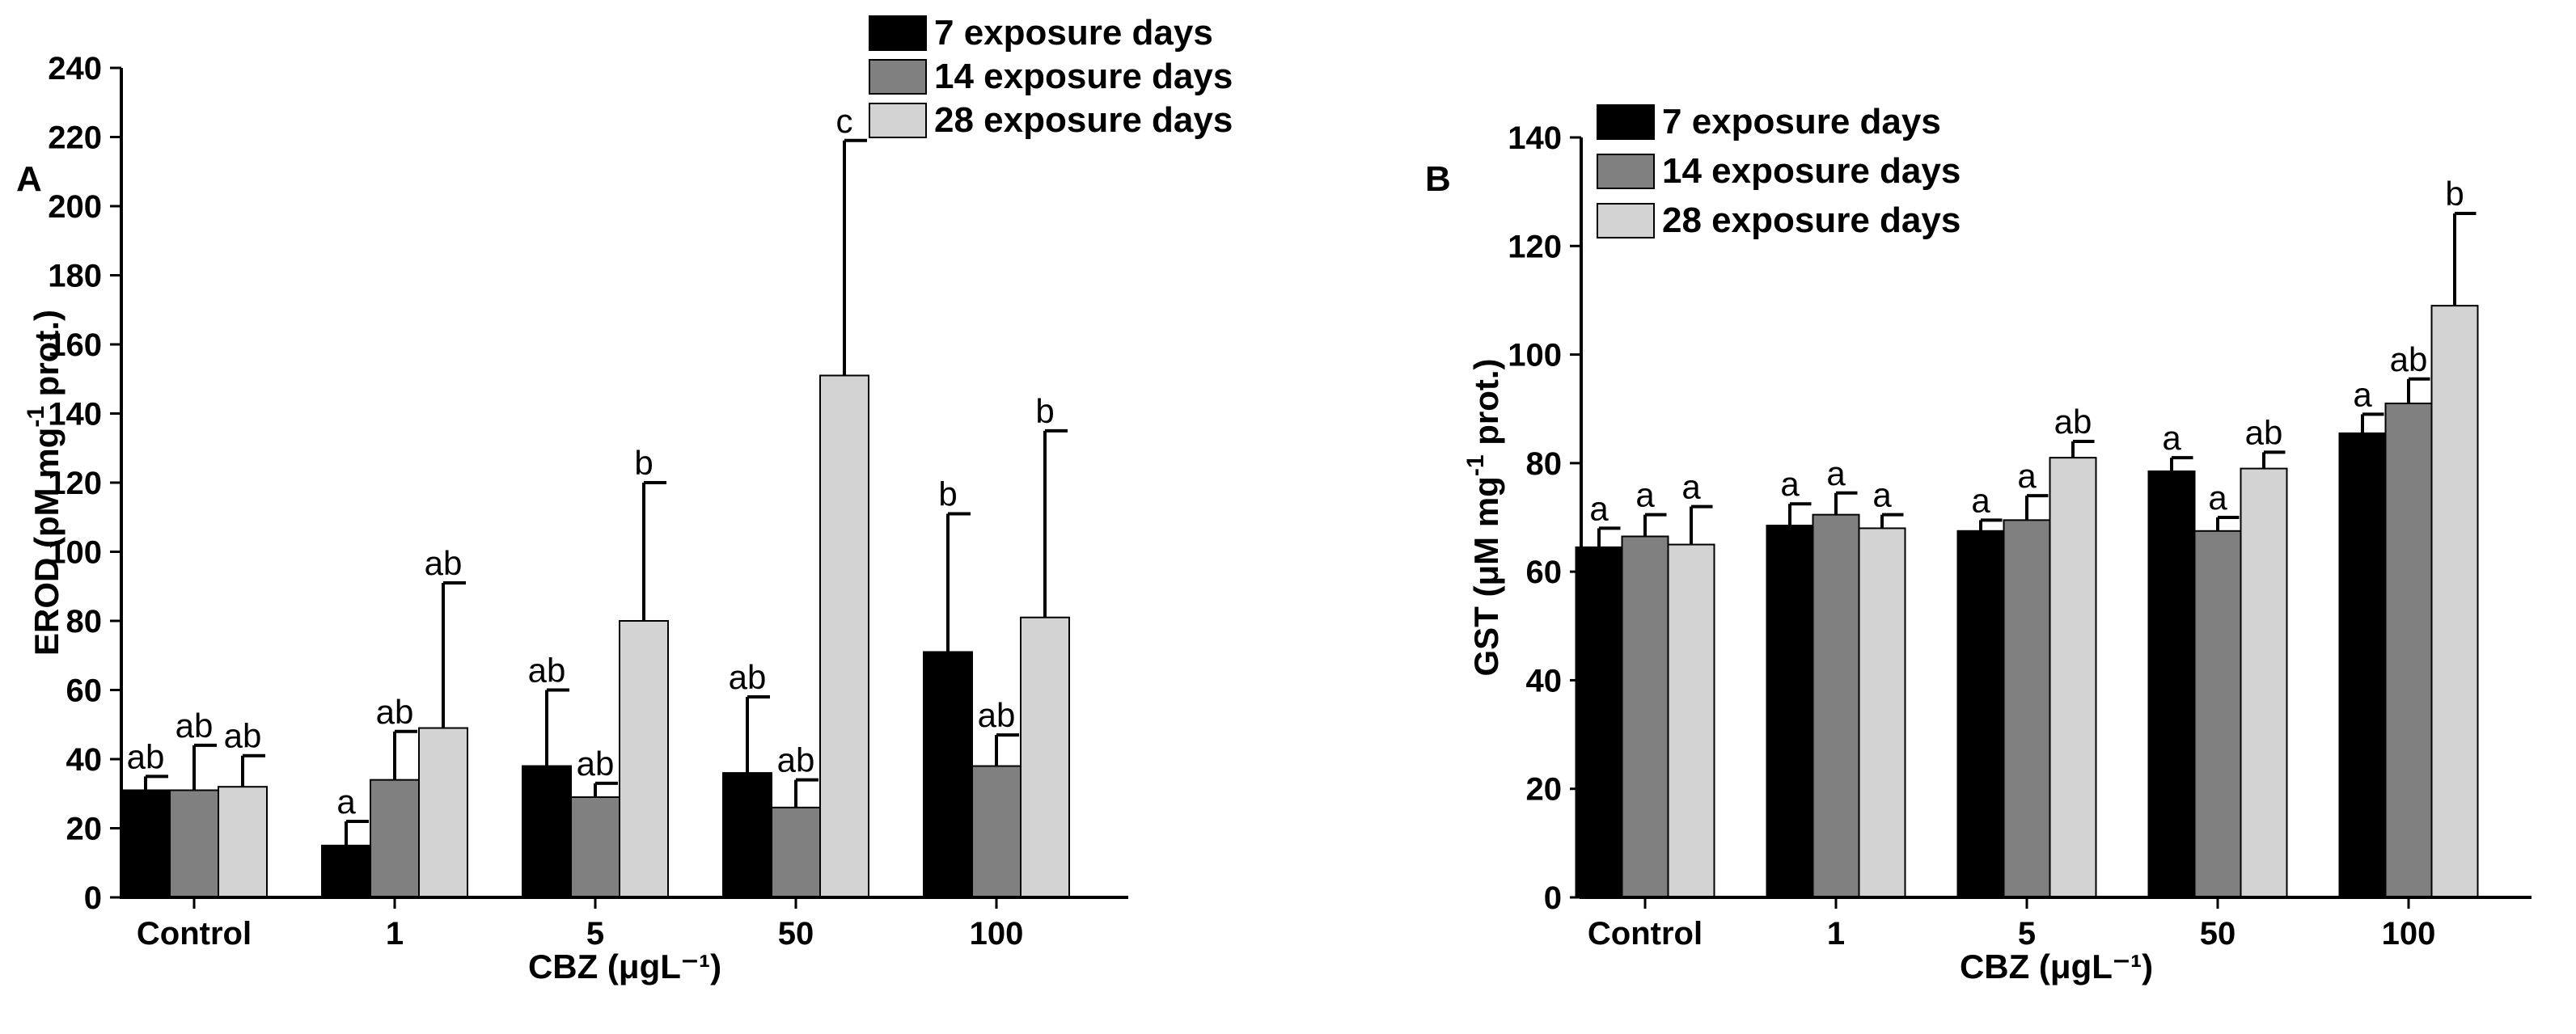  Describe the element at coordinates (1486, 576) in the screenshot. I see `y-axis-title-main: GST (μM mg` at that location.